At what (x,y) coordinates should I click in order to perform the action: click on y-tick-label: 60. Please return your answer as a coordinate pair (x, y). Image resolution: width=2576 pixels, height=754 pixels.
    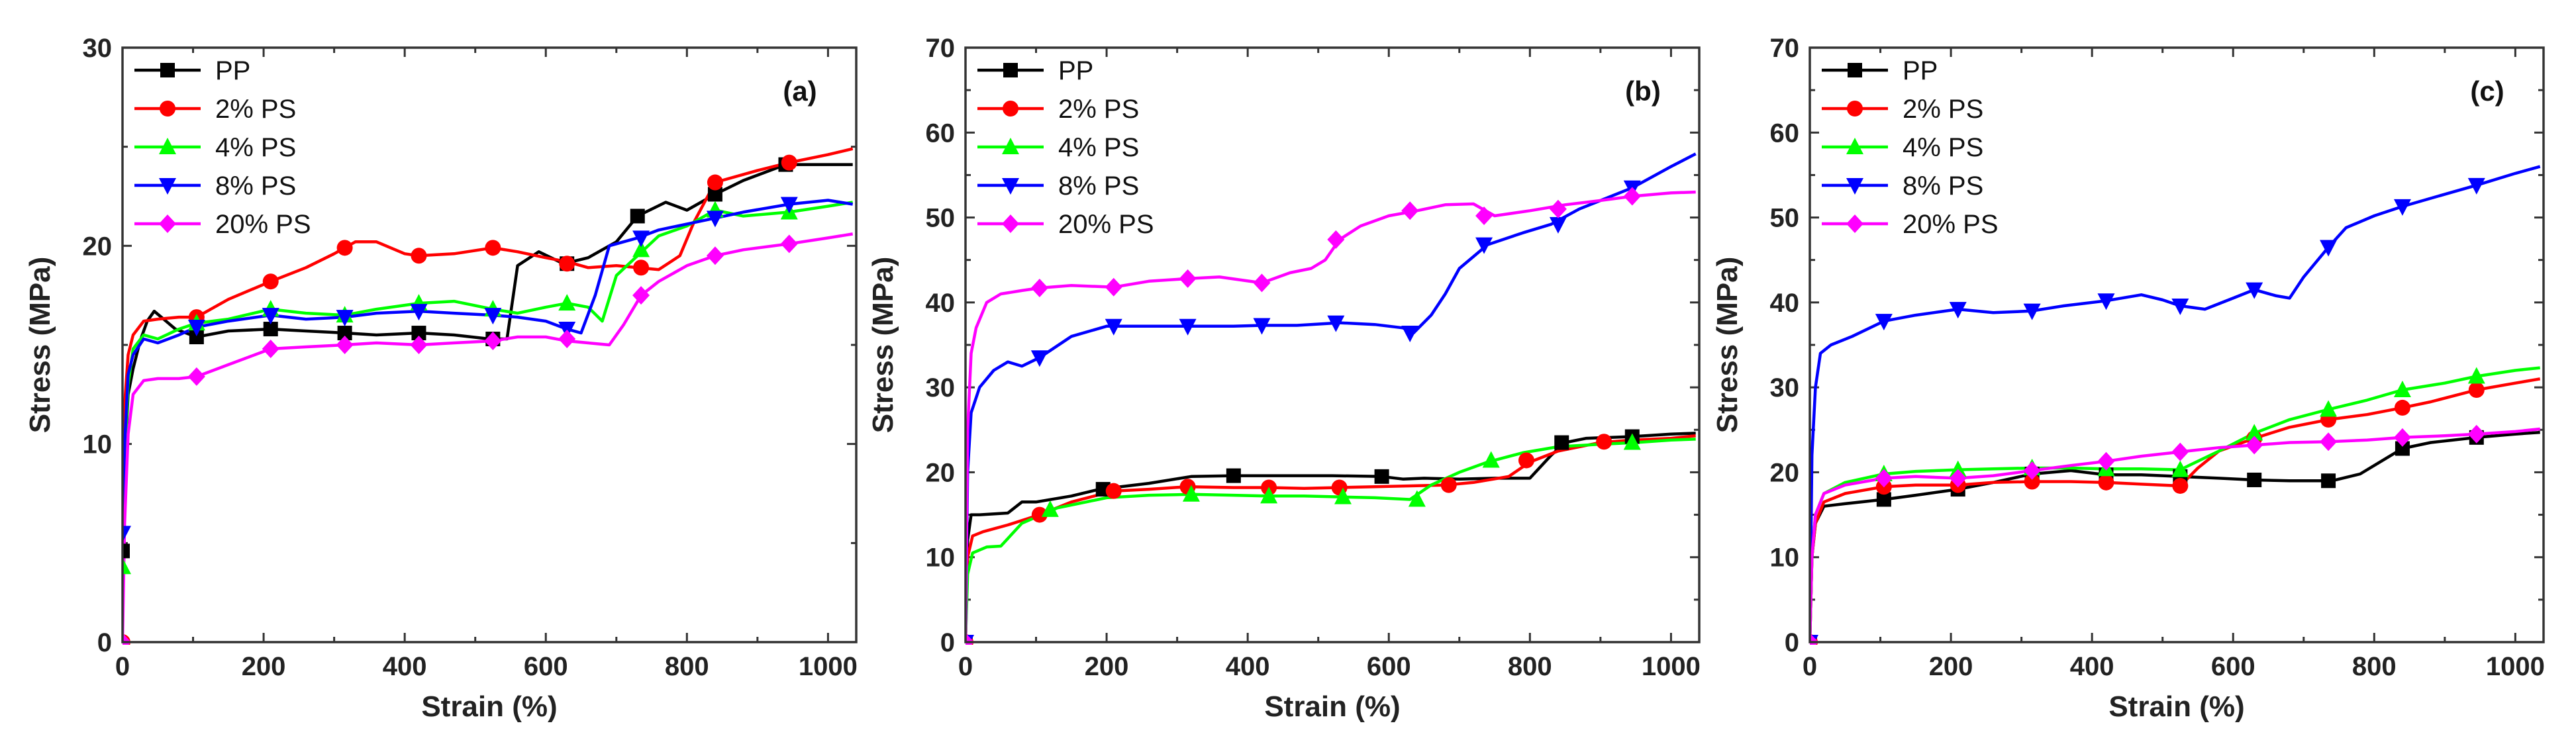
    Looking at the image, I should click on (941, 133).